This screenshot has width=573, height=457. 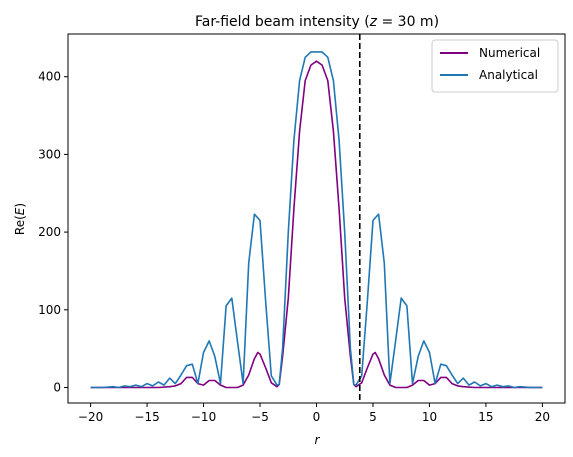 I want to click on legend: Numerical Analytical, so click(x=495, y=66).